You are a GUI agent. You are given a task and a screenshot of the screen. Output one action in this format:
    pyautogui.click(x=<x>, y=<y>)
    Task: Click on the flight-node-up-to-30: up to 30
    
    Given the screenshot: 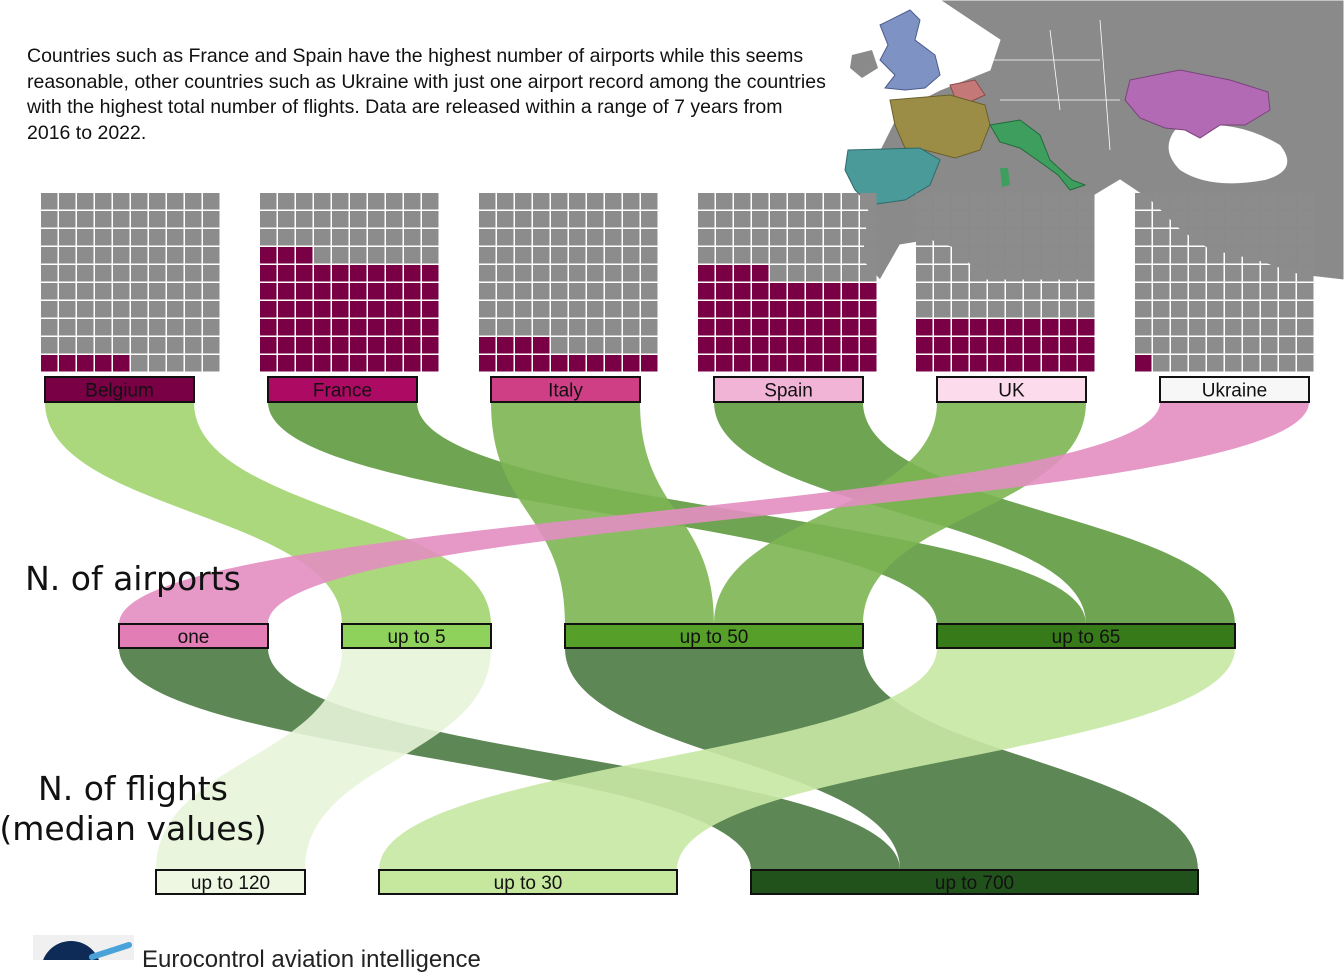 What is the action you would take?
    pyautogui.click(x=528, y=882)
    